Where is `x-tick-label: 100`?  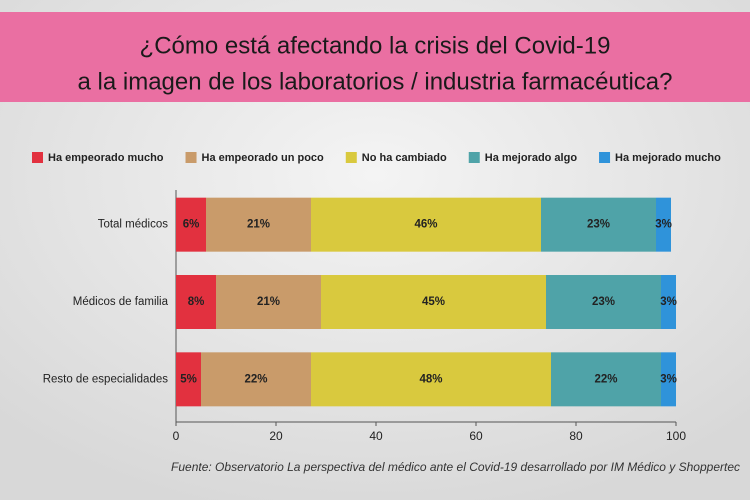
x-tick-label: 100 is located at coordinates (676, 436).